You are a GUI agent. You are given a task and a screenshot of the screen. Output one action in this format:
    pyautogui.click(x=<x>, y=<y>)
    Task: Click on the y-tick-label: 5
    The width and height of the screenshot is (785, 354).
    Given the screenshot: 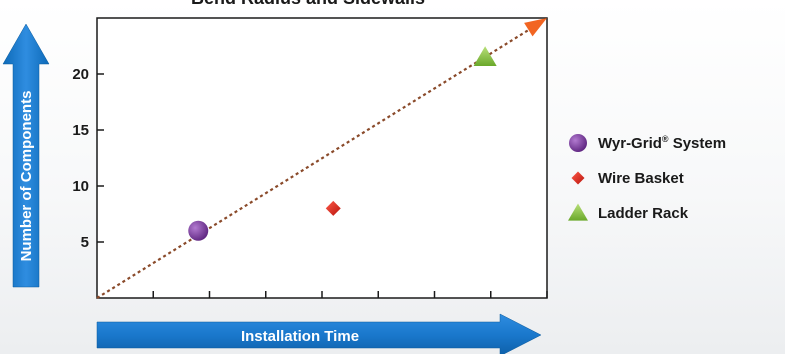 What is the action you would take?
    pyautogui.click(x=85, y=242)
    